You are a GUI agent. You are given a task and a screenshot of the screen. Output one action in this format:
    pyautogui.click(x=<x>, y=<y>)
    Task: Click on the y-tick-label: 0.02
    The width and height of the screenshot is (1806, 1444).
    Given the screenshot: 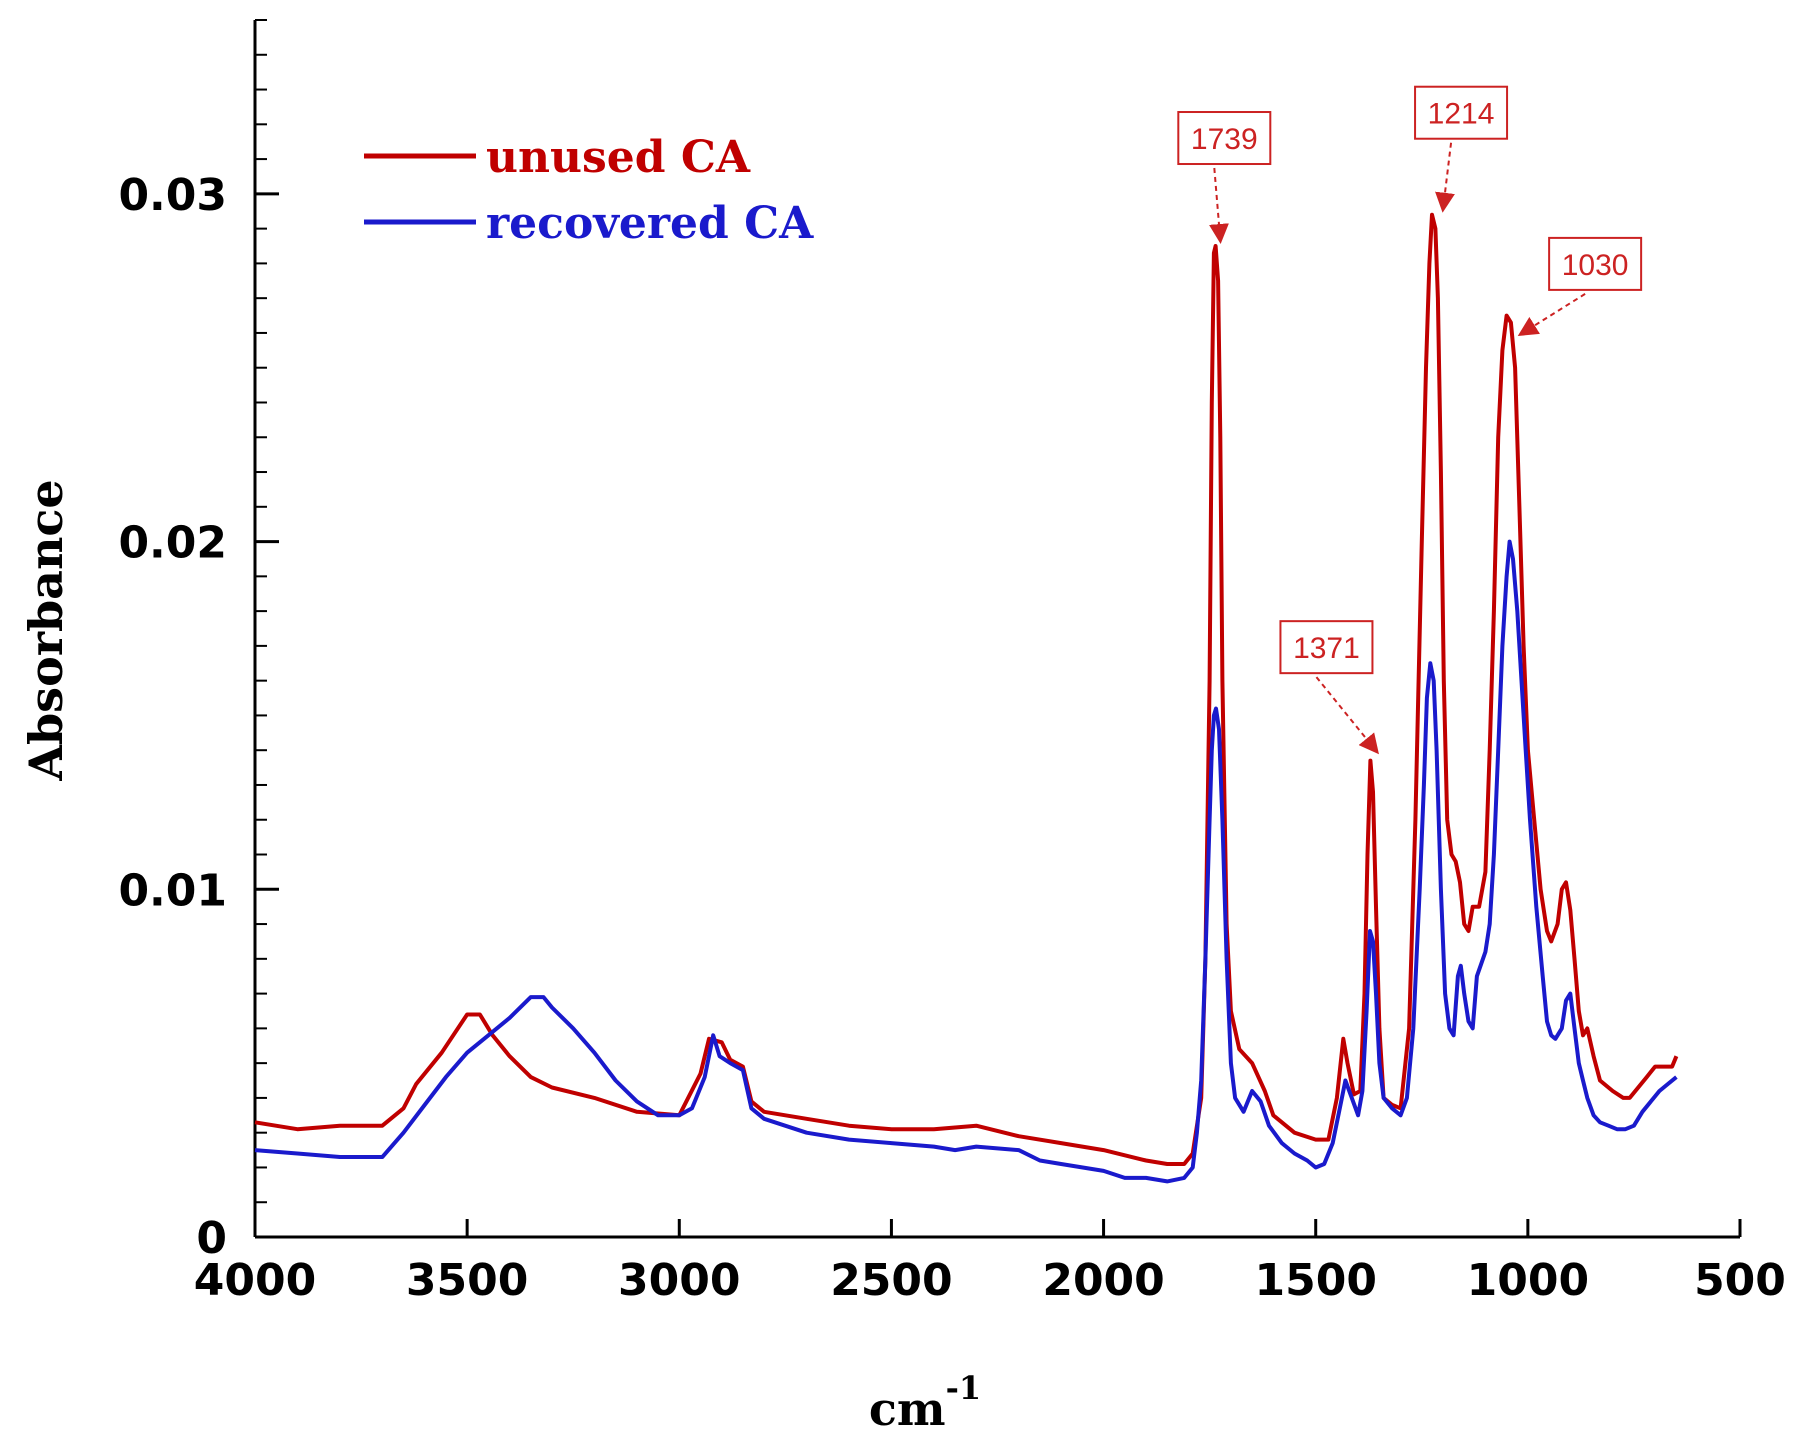 What is the action you would take?
    pyautogui.click(x=172, y=543)
    